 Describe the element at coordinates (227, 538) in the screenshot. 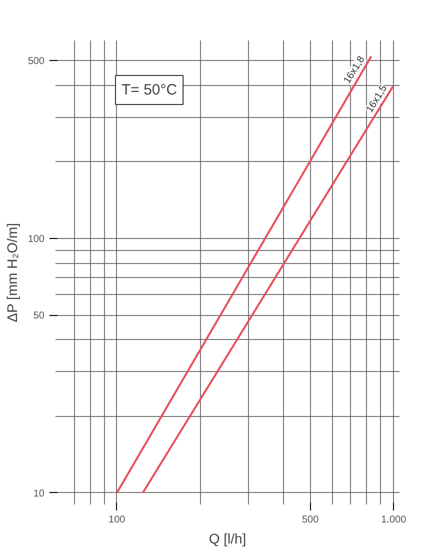

I see `x-axis-title: Q [l/h]` at that location.